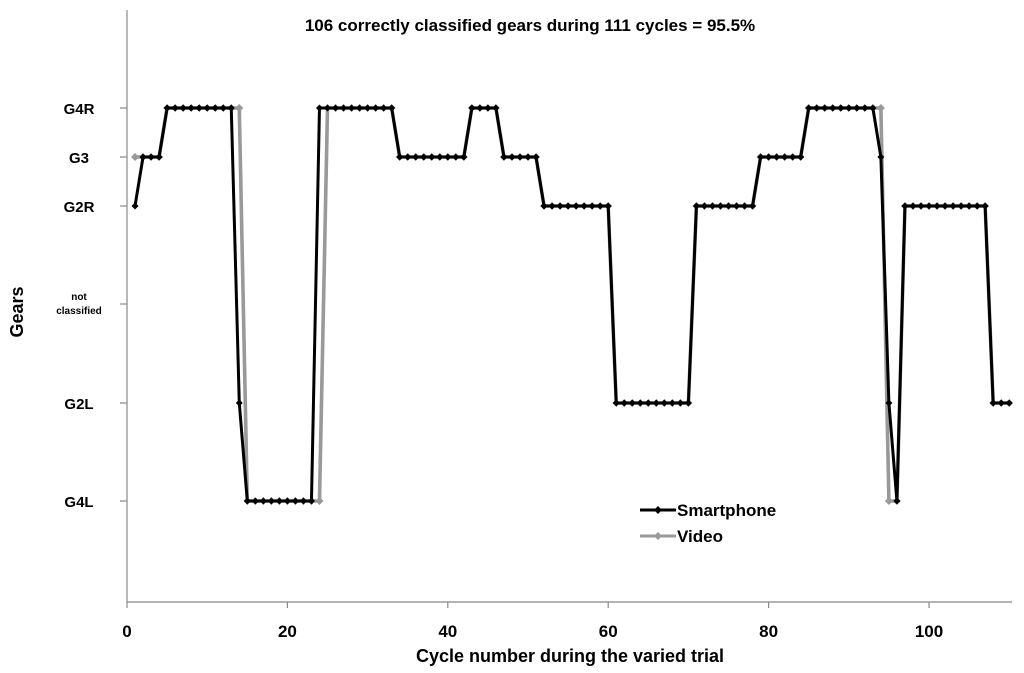 The height and width of the screenshot is (673, 1024). I want to click on x-tick-label: 40, so click(447, 631).